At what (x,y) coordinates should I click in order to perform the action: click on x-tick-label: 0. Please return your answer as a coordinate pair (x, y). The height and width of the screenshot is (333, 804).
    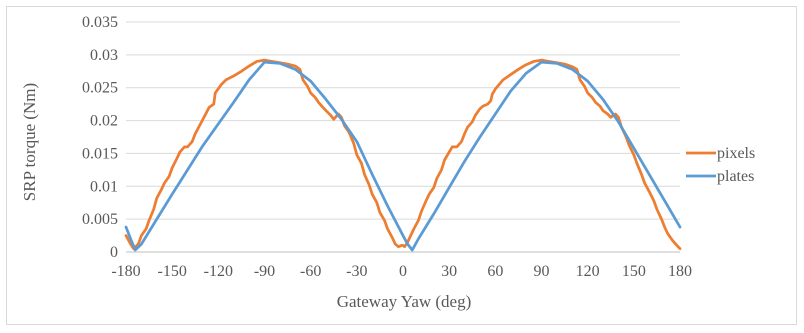
    Looking at the image, I should click on (403, 271).